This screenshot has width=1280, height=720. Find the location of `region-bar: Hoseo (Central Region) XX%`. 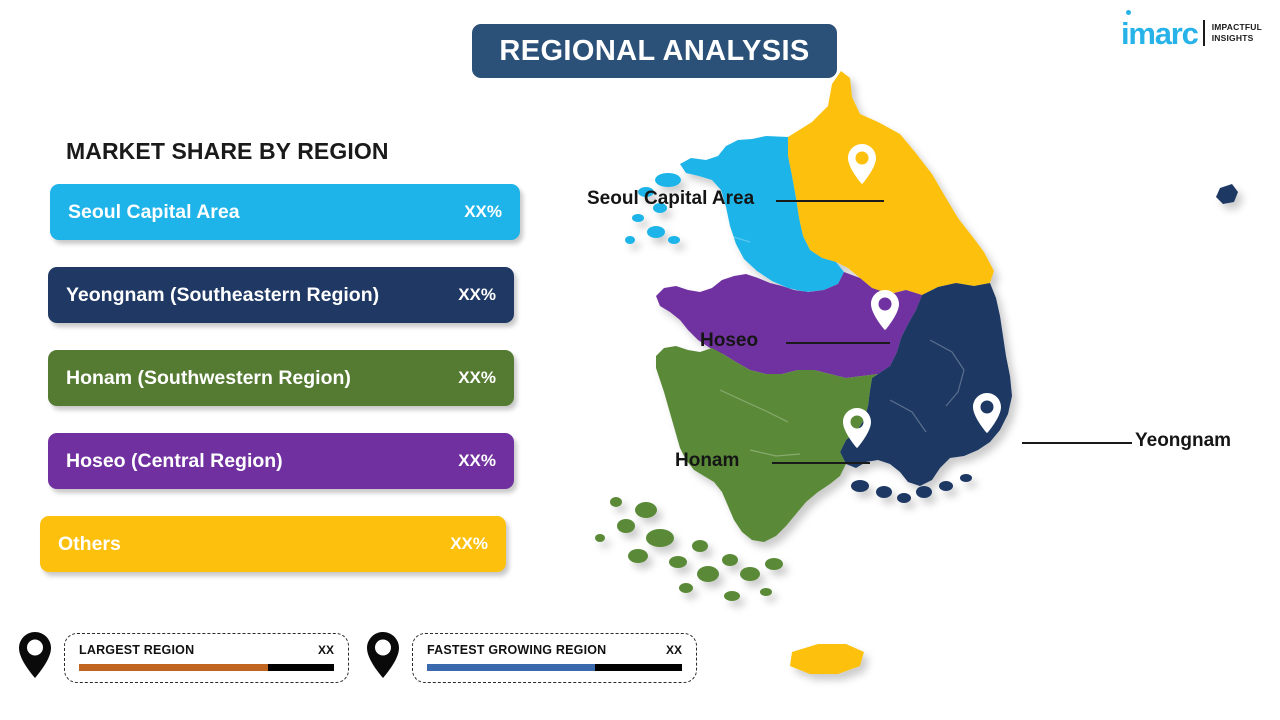

region-bar: Hoseo (Central Region) XX% is located at coordinates (281, 461).